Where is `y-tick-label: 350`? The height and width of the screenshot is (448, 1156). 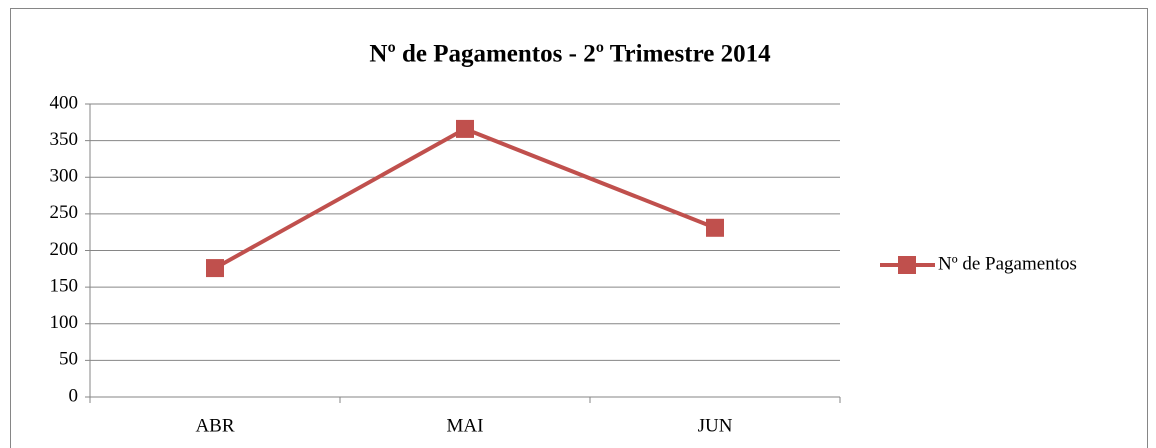
y-tick-label: 350 is located at coordinates (64, 139).